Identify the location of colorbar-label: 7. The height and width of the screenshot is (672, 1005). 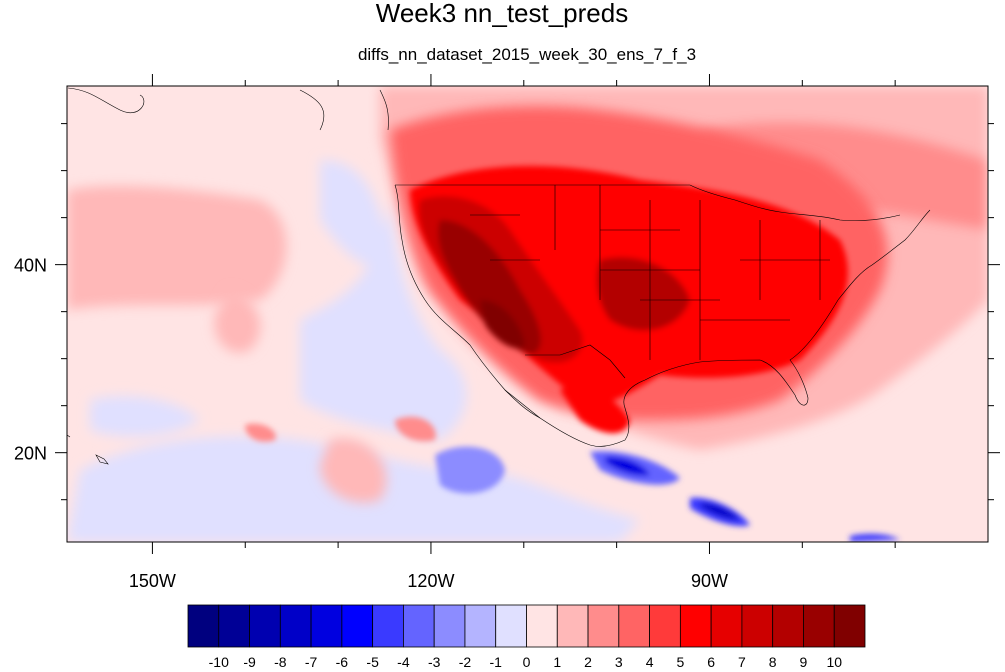
(742, 662).